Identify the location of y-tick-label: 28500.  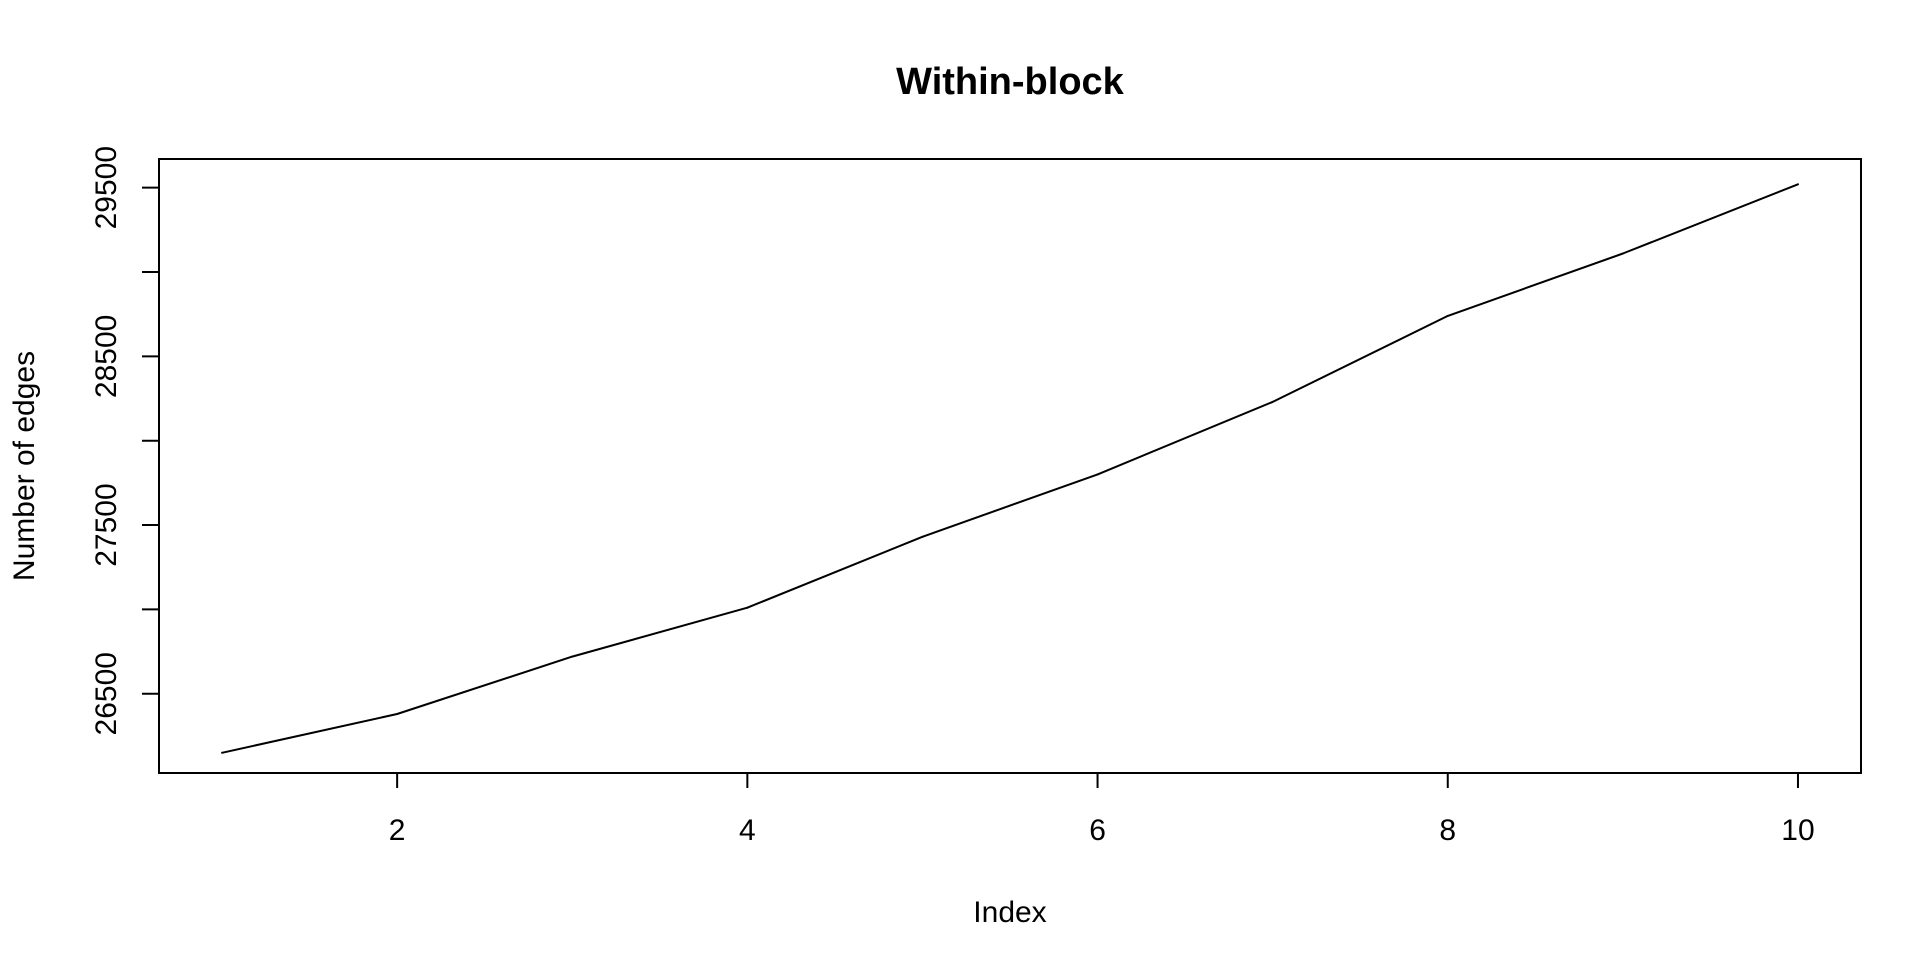
(106, 356).